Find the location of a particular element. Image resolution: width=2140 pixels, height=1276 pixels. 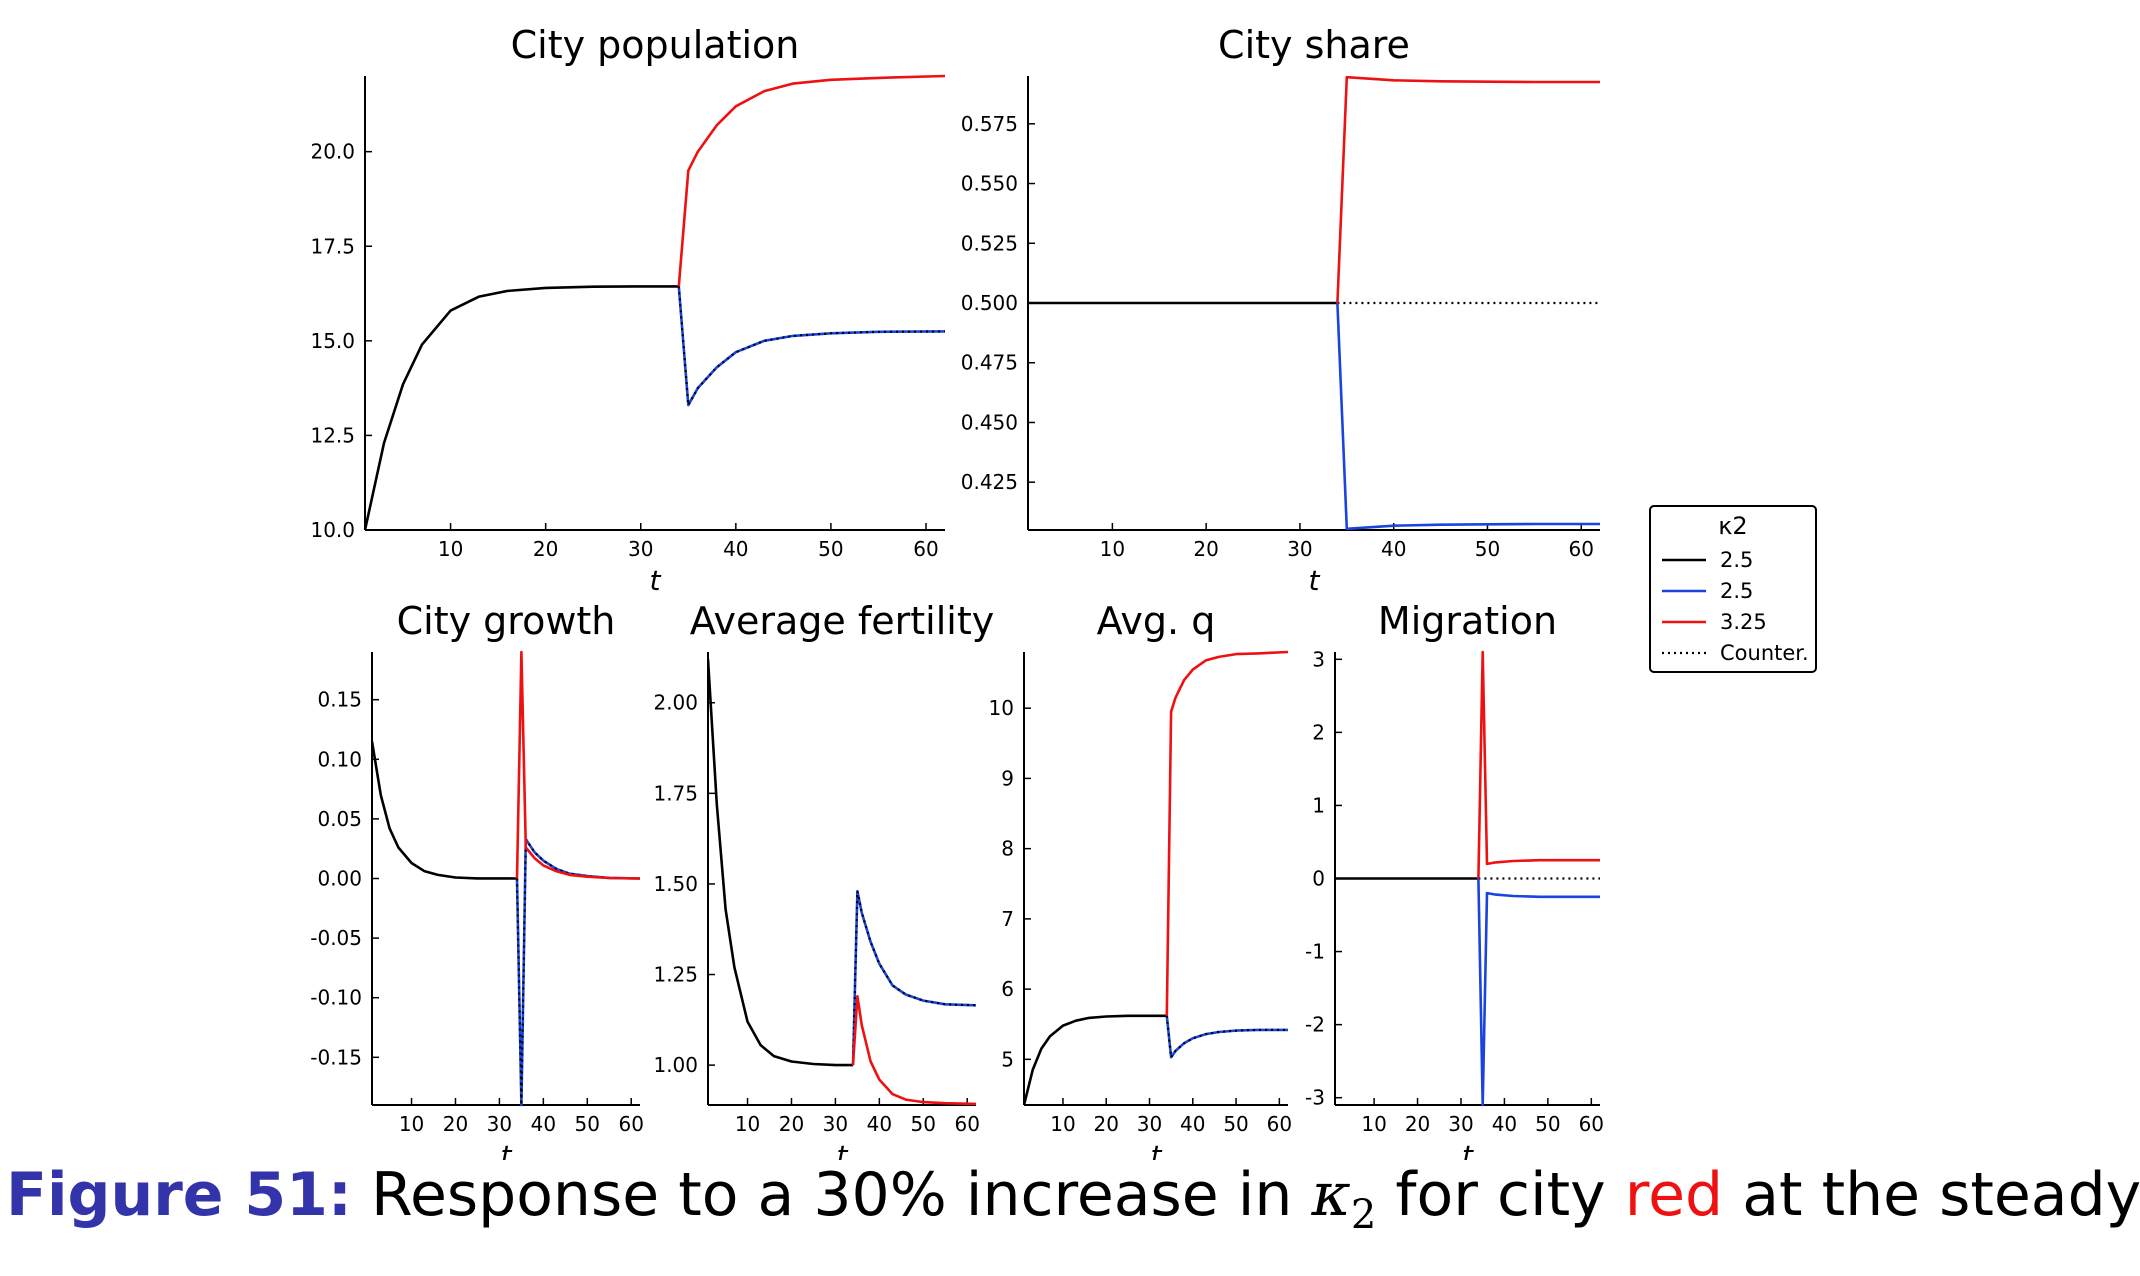

y-tick-label: 1.75 is located at coordinates (675, 793).